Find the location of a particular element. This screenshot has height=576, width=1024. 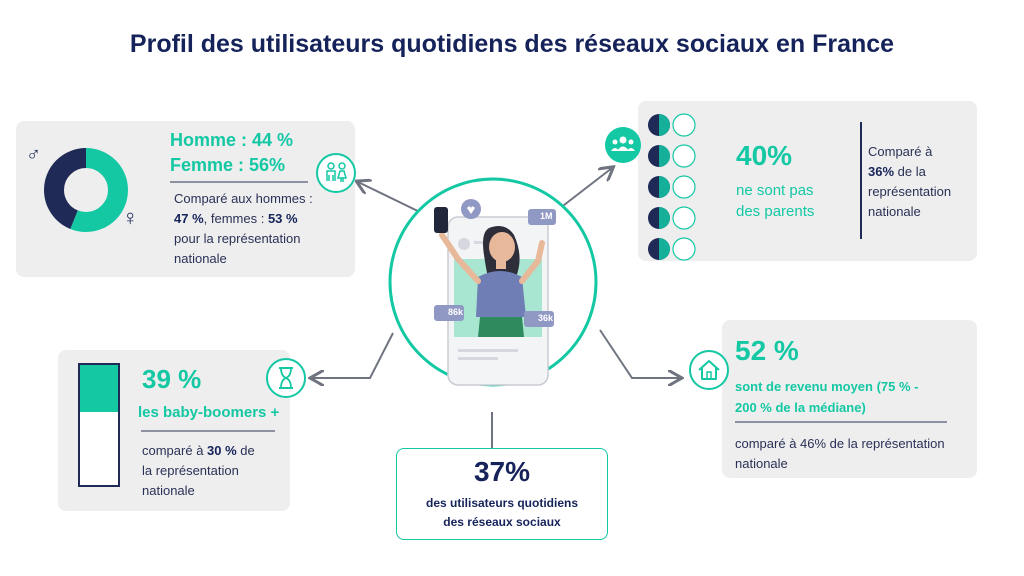

center-illustration is located at coordinates (493, 282).